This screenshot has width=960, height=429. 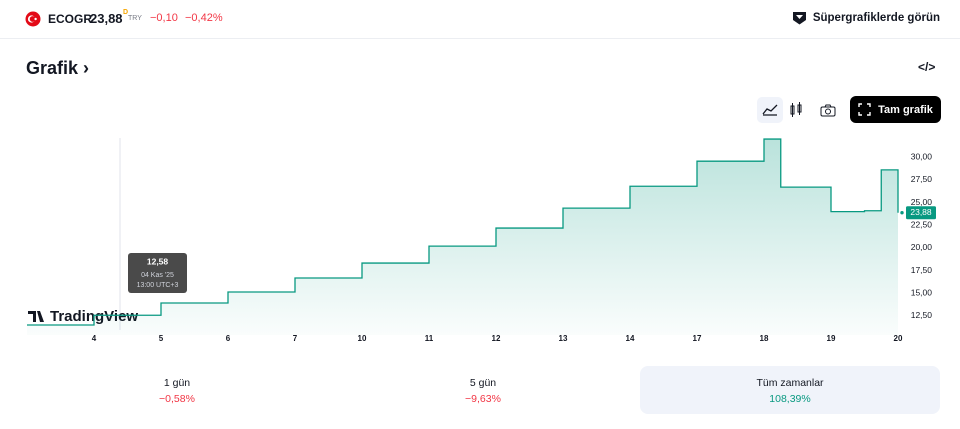 What do you see at coordinates (429, 338) in the screenshot?
I see `x-tick-label: 11` at bounding box center [429, 338].